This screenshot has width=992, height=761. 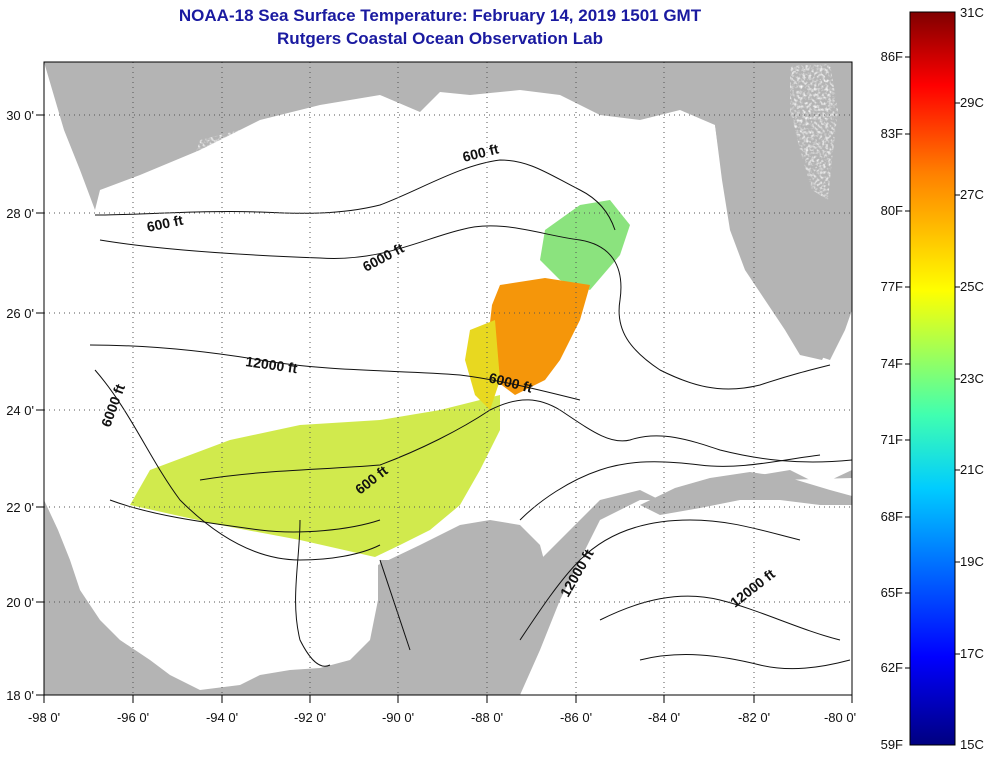 What do you see at coordinates (972, 469) in the screenshot?
I see `colorbar-c-label: 21C` at bounding box center [972, 469].